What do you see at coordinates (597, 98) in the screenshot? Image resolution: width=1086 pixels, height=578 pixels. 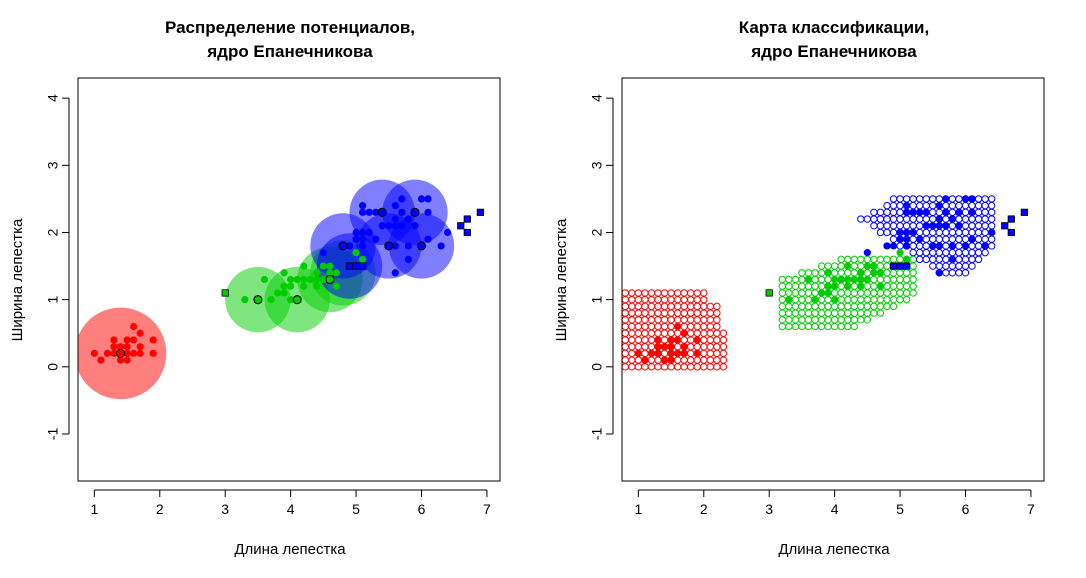 I see `chart-right-y-tick-label: 4` at bounding box center [597, 98].